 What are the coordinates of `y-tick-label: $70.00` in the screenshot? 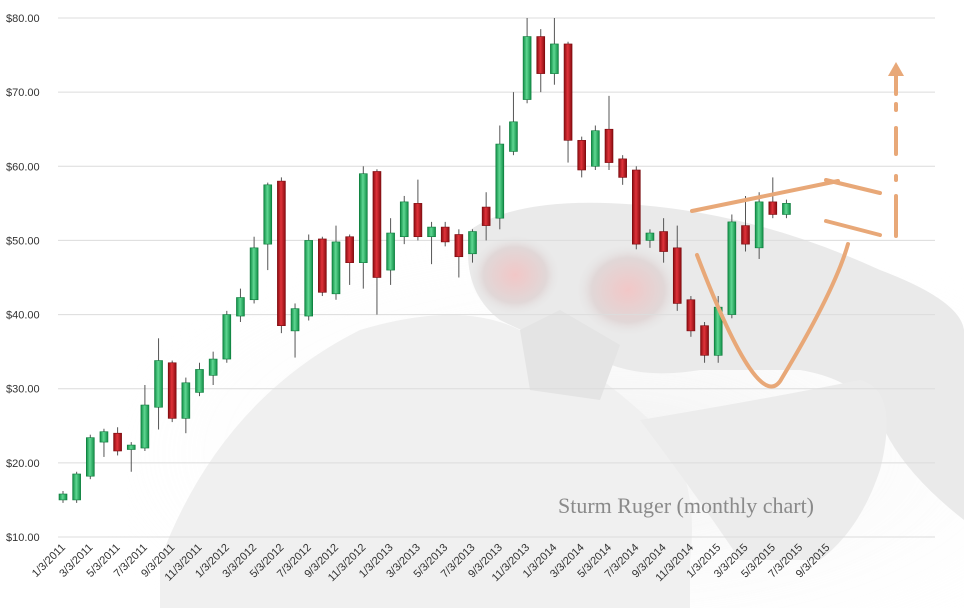 It's located at (23, 93).